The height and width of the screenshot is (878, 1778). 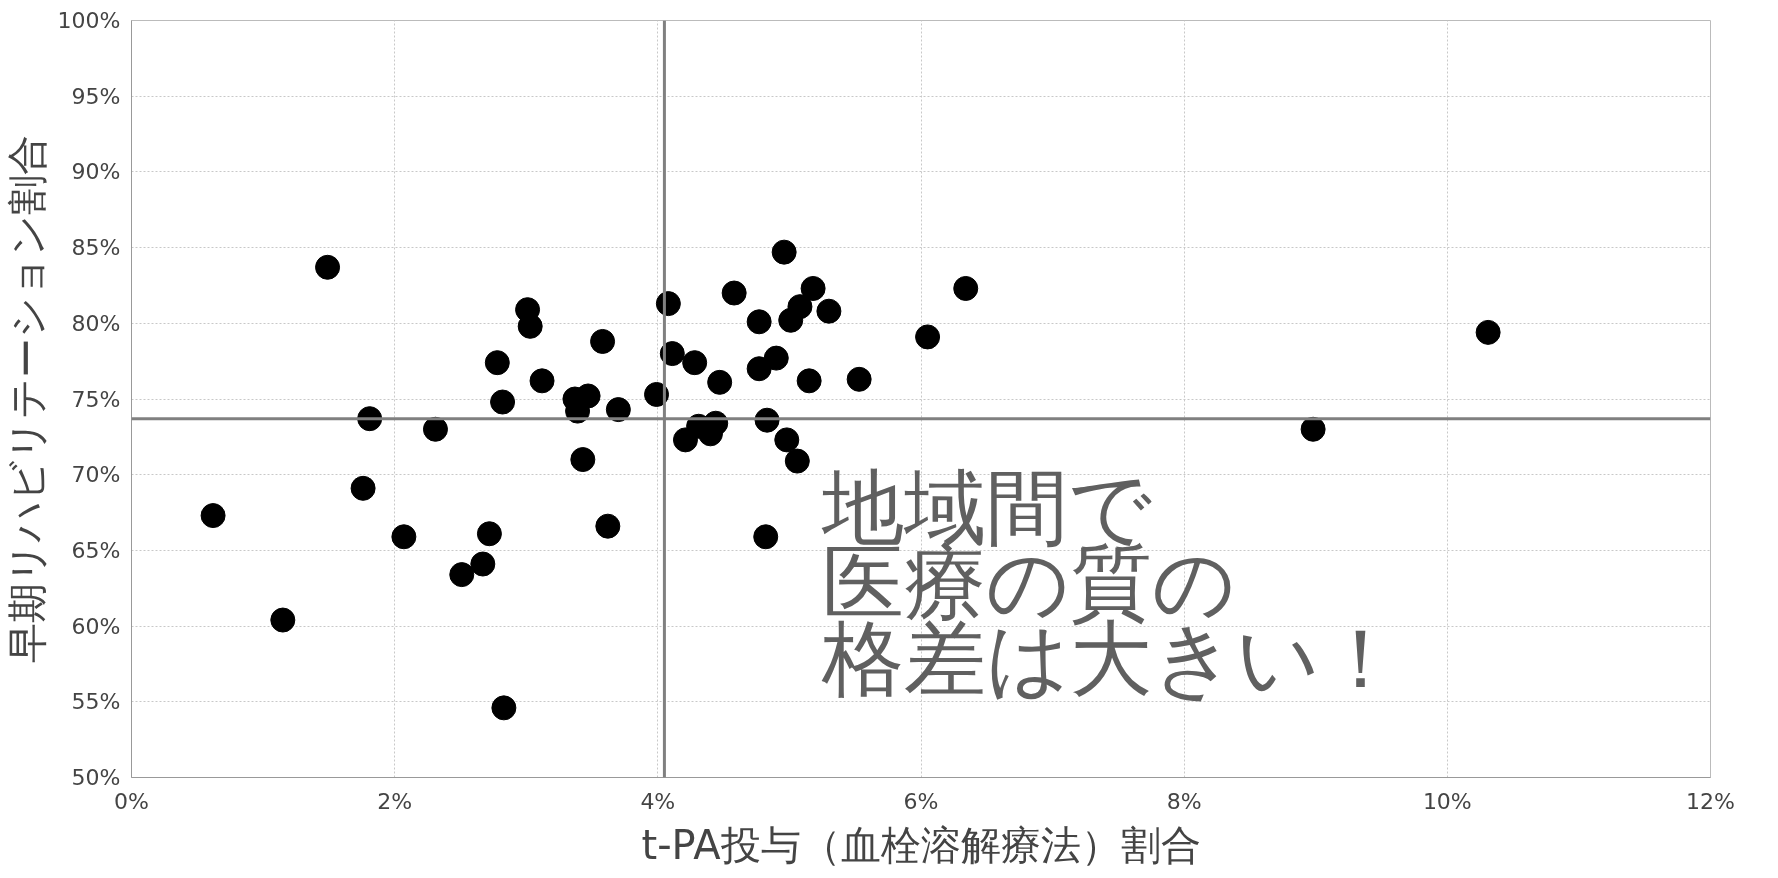 What do you see at coordinates (96, 777) in the screenshot?
I see `y-tick-label: 50%` at bounding box center [96, 777].